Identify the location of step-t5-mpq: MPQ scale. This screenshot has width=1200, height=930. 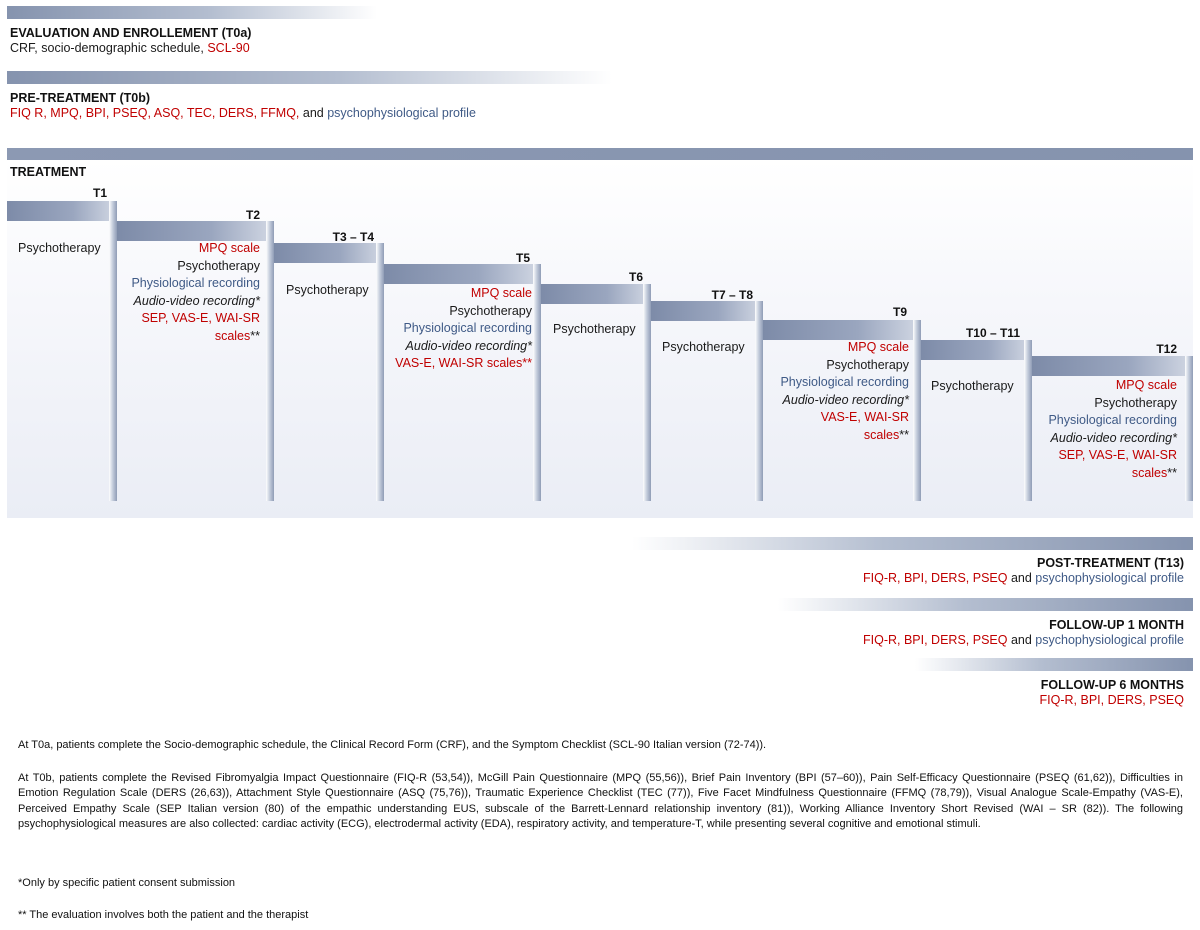
(501, 293).